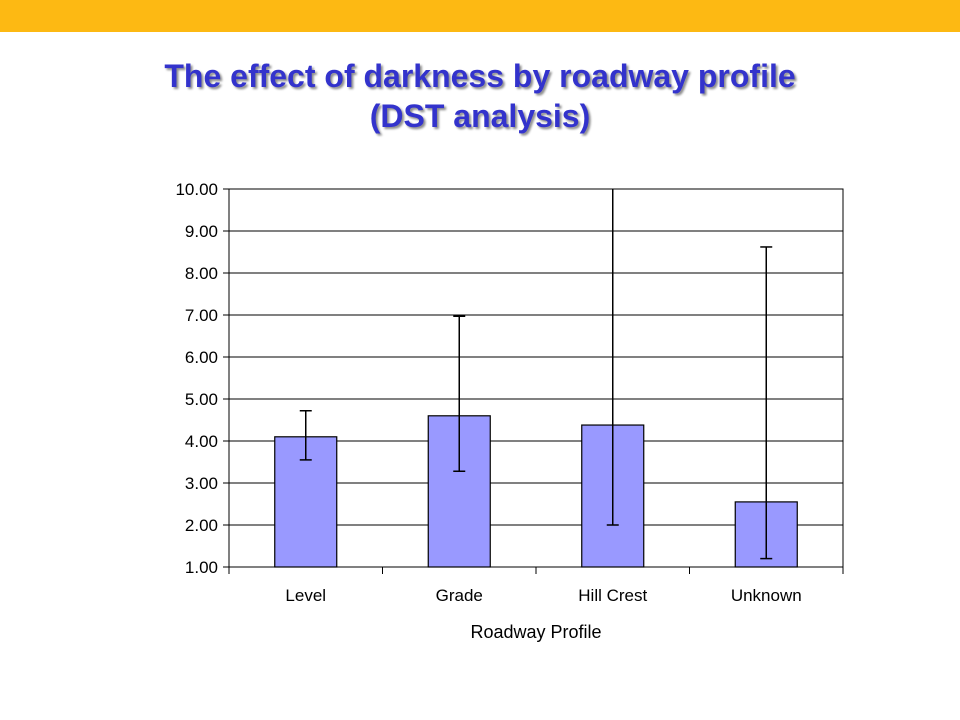 This screenshot has width=960, height=720. What do you see at coordinates (480, 116) in the screenshot?
I see `slide-title-line-2: (DST analysis)` at bounding box center [480, 116].